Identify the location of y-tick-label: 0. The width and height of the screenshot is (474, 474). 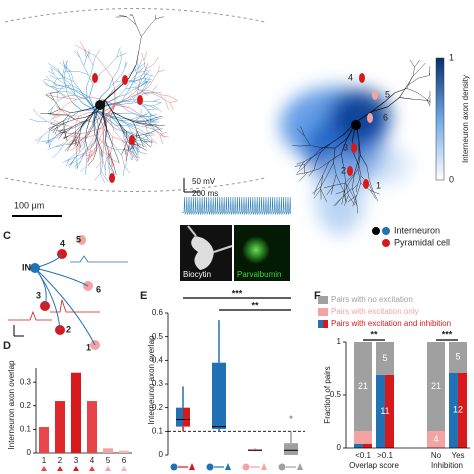
(339, 447).